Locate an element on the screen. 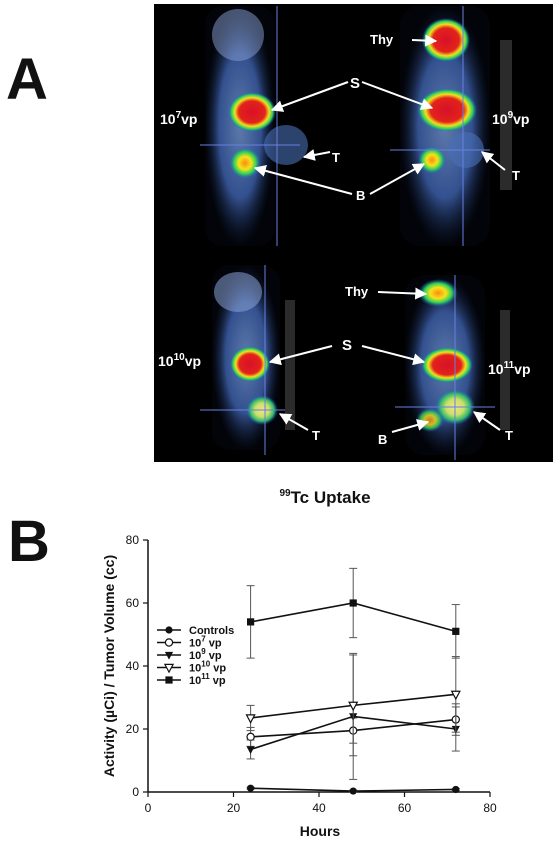  label-bladder-1: B is located at coordinates (360, 195).